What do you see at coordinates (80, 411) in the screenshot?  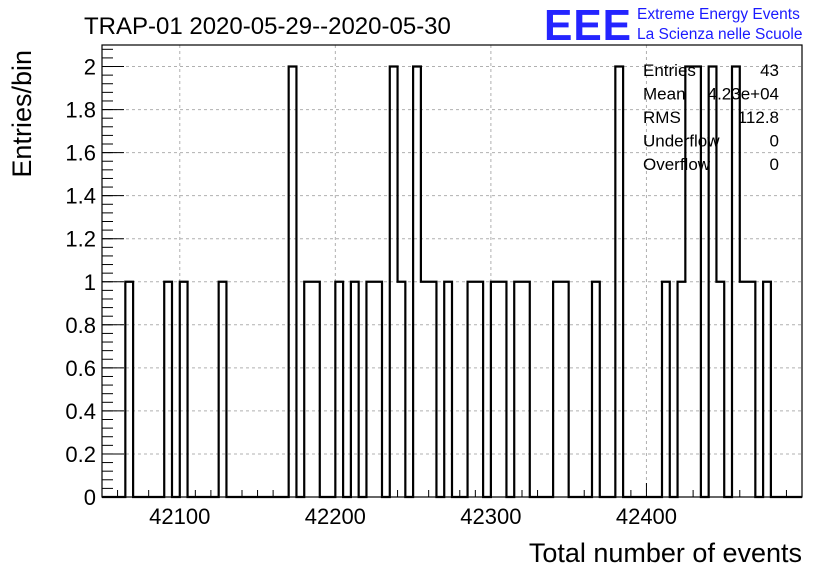 I see `y-tick-label: 0.4` at bounding box center [80, 411].